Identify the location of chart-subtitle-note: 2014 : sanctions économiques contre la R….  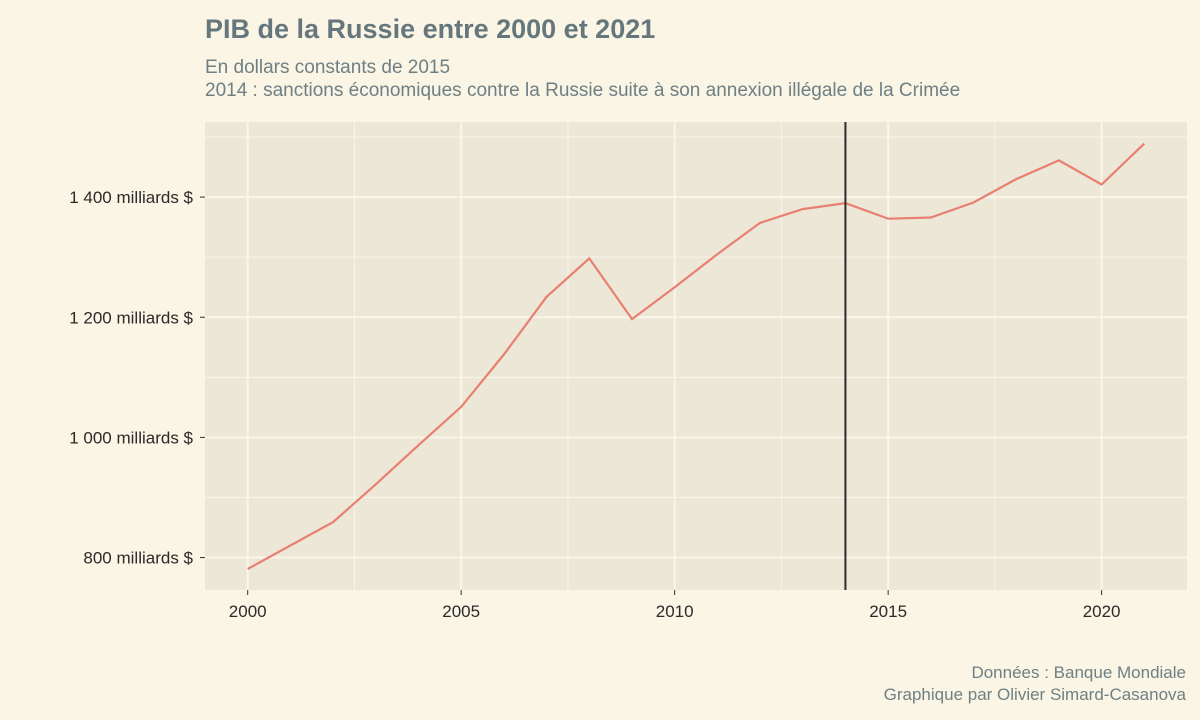
(583, 90).